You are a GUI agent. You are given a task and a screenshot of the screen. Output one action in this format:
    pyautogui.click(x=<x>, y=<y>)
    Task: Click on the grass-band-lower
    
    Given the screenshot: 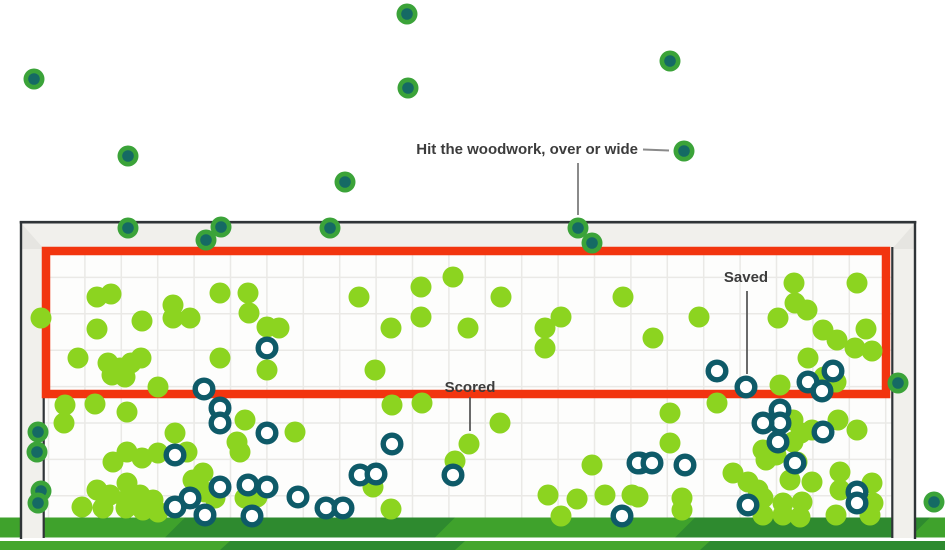 What is the action you would take?
    pyautogui.click(x=472, y=545)
    